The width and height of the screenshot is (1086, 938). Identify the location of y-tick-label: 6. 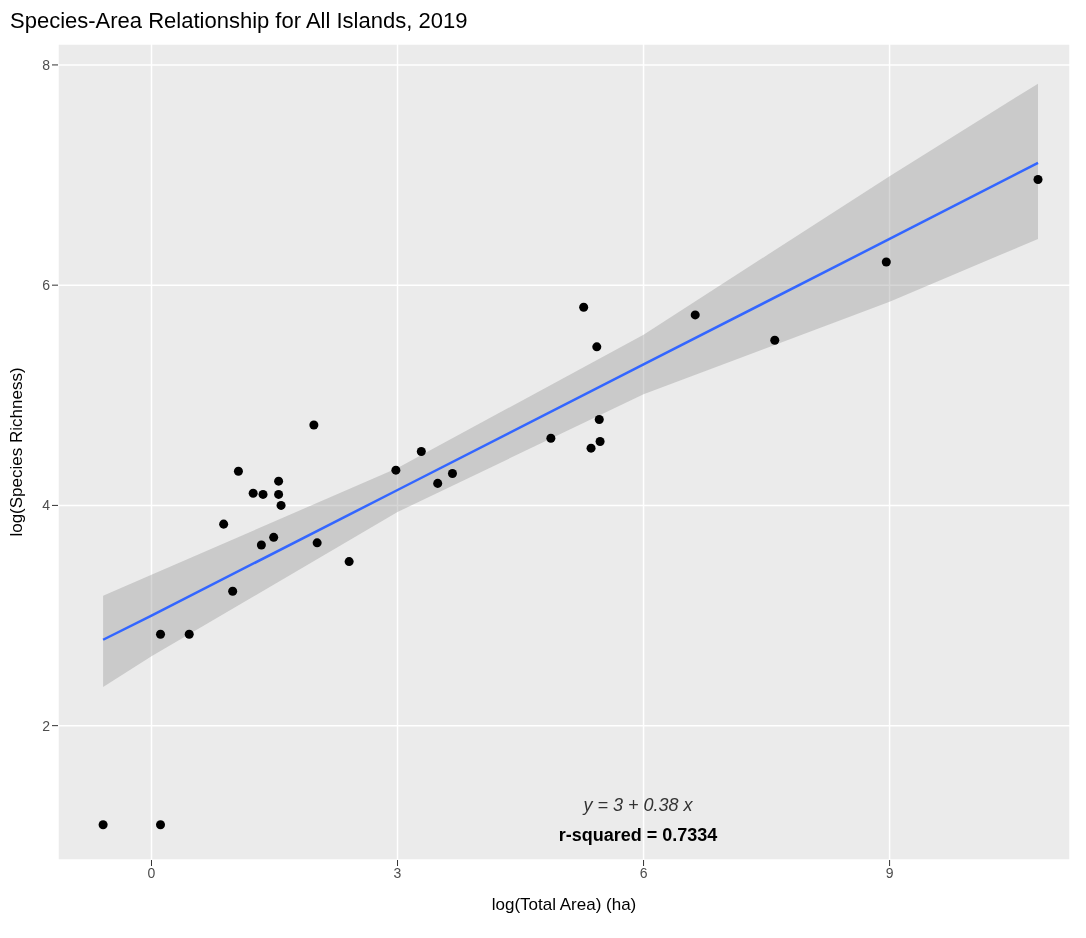
(46, 285).